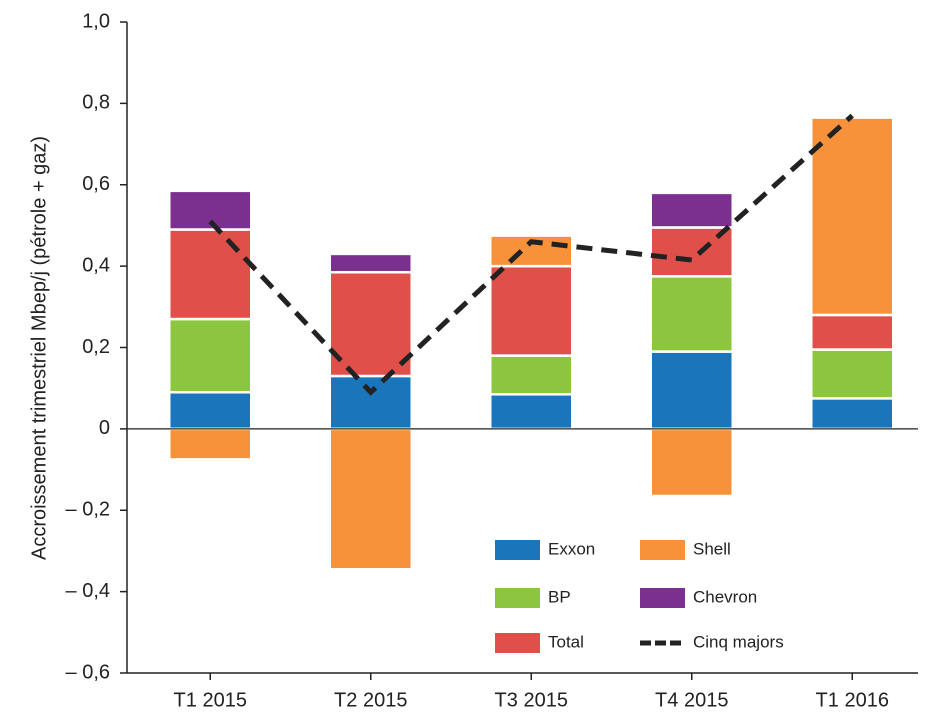  I want to click on y-tick-label: 0,2, so click(96, 347).